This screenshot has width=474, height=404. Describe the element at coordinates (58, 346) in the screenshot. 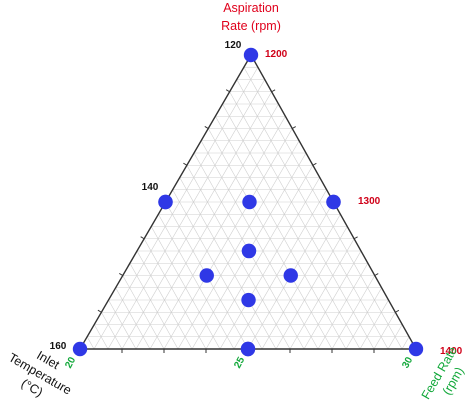

I see `left-axis-tick-label: 160` at that location.